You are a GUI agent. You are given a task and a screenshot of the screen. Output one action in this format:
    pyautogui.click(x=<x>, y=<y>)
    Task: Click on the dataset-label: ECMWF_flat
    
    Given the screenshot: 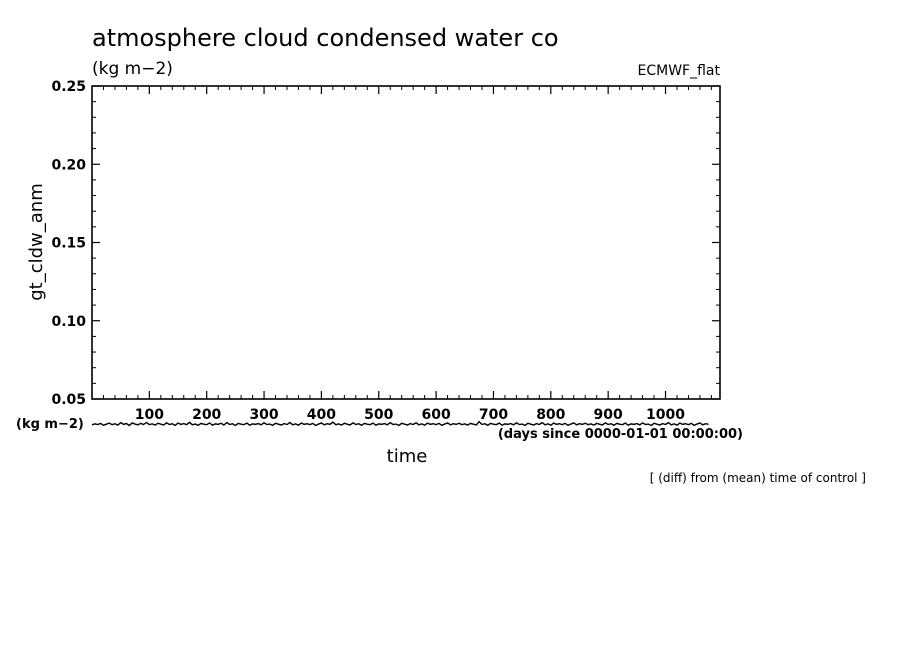 What is the action you would take?
    pyautogui.click(x=679, y=71)
    